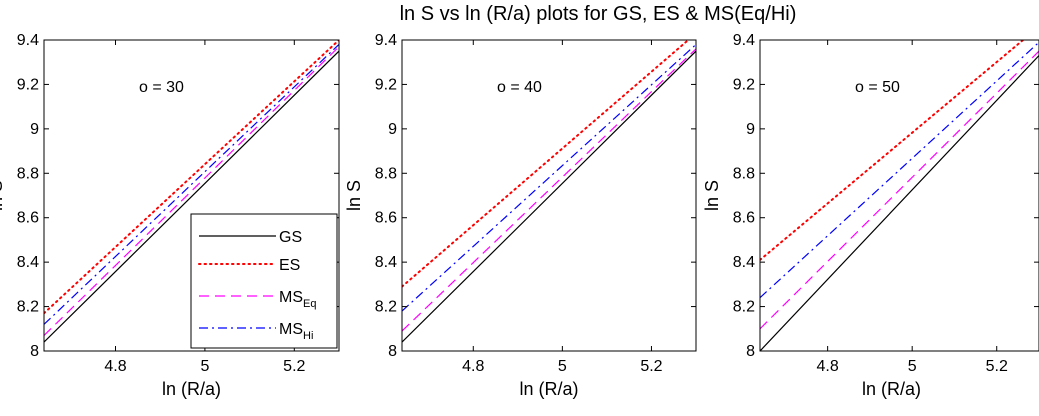  I want to click on panel-annotation: o = 40, so click(519, 87).